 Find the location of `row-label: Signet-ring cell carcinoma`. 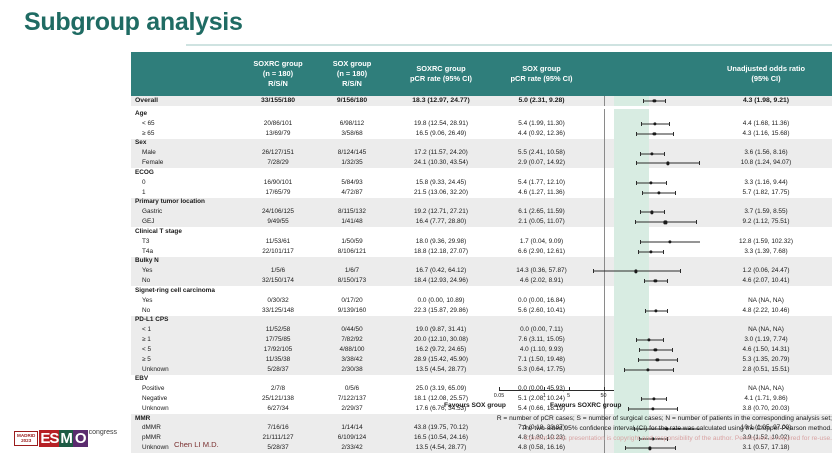

row-label: Signet-ring cell carcinoma is located at coordinates (175, 290).